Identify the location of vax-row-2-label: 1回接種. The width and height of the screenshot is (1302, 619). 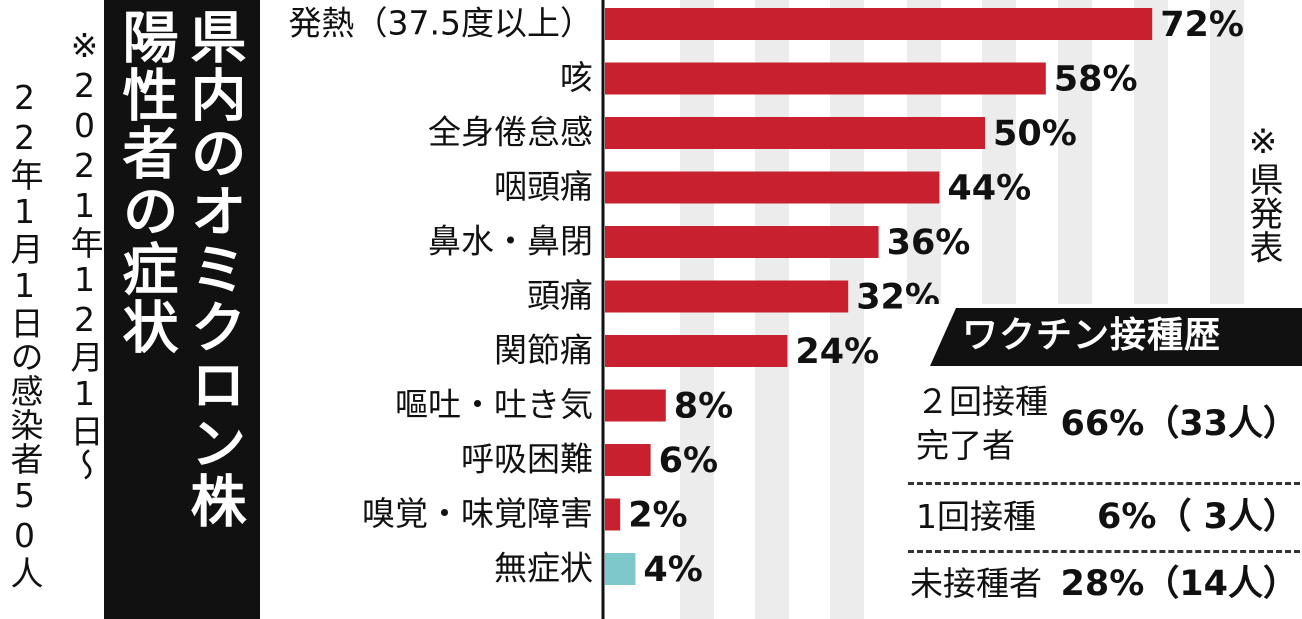
(976, 516).